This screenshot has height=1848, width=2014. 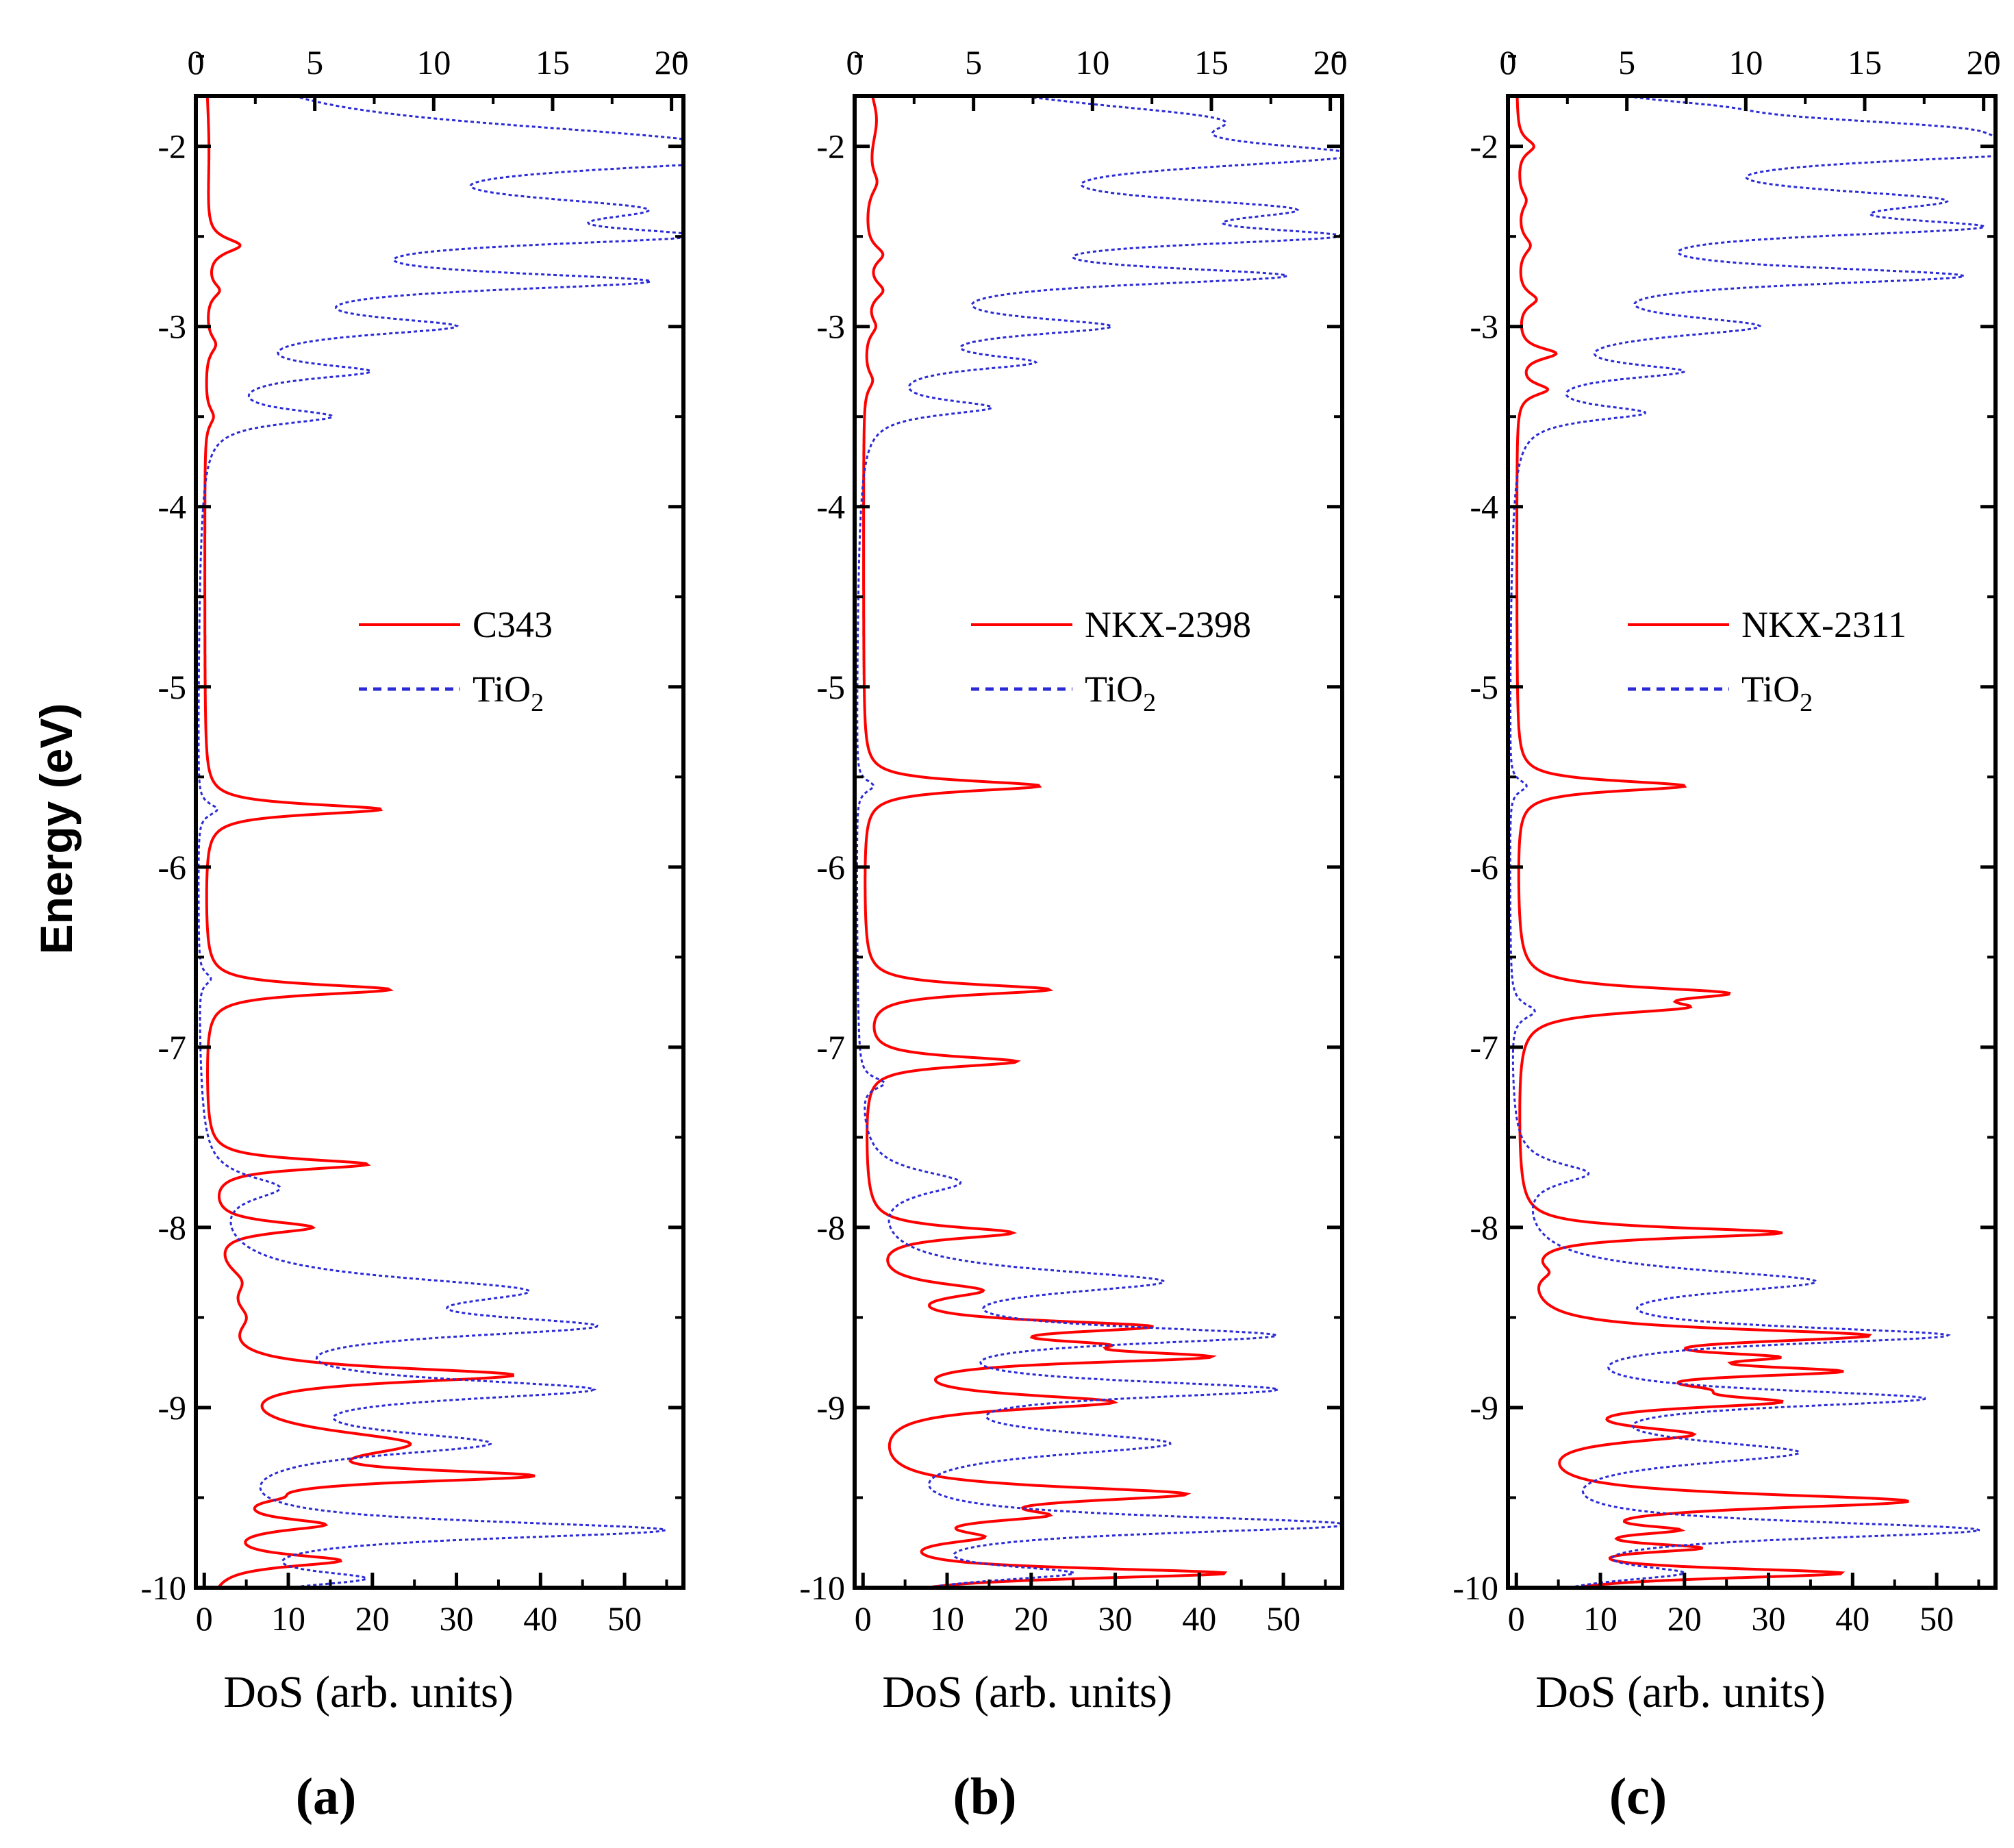 What do you see at coordinates (1767, 660) in the screenshot?
I see `panel-c-legend: NKX-2311 TiO2` at bounding box center [1767, 660].